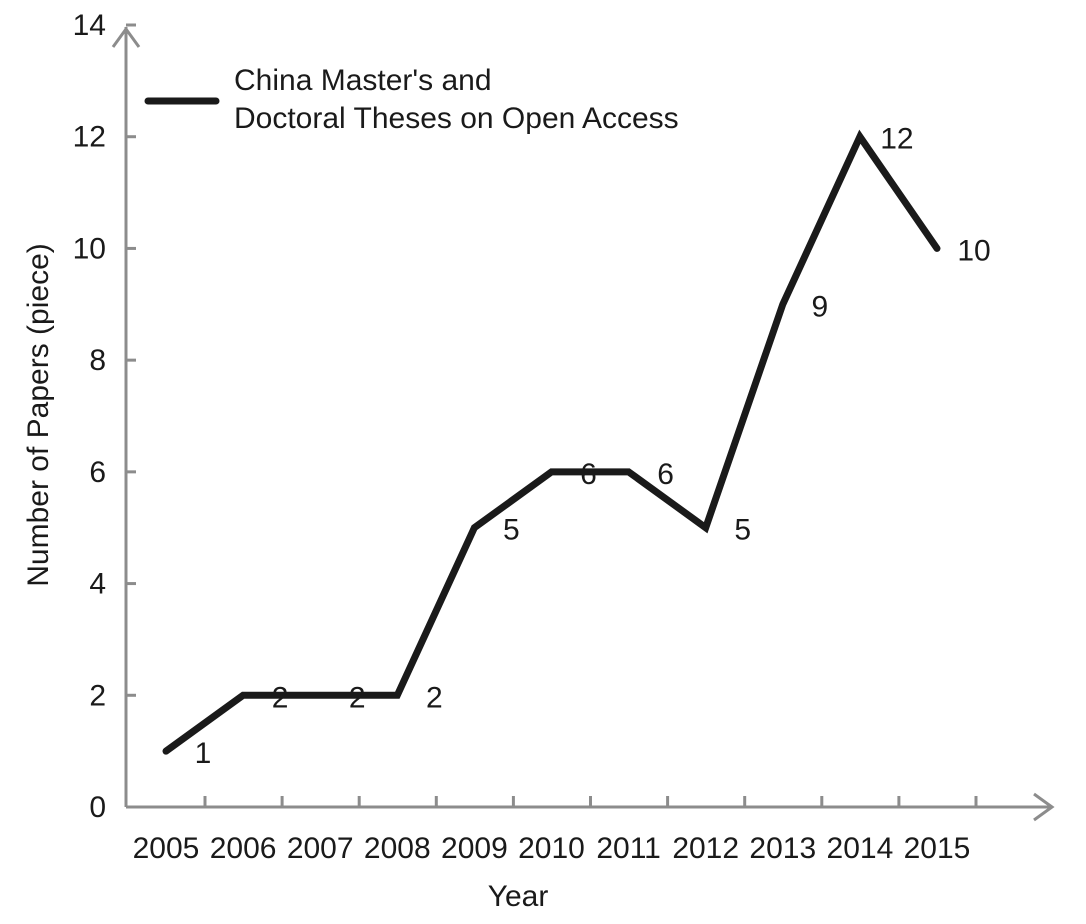  I want to click on data-label: 12, so click(896, 139).